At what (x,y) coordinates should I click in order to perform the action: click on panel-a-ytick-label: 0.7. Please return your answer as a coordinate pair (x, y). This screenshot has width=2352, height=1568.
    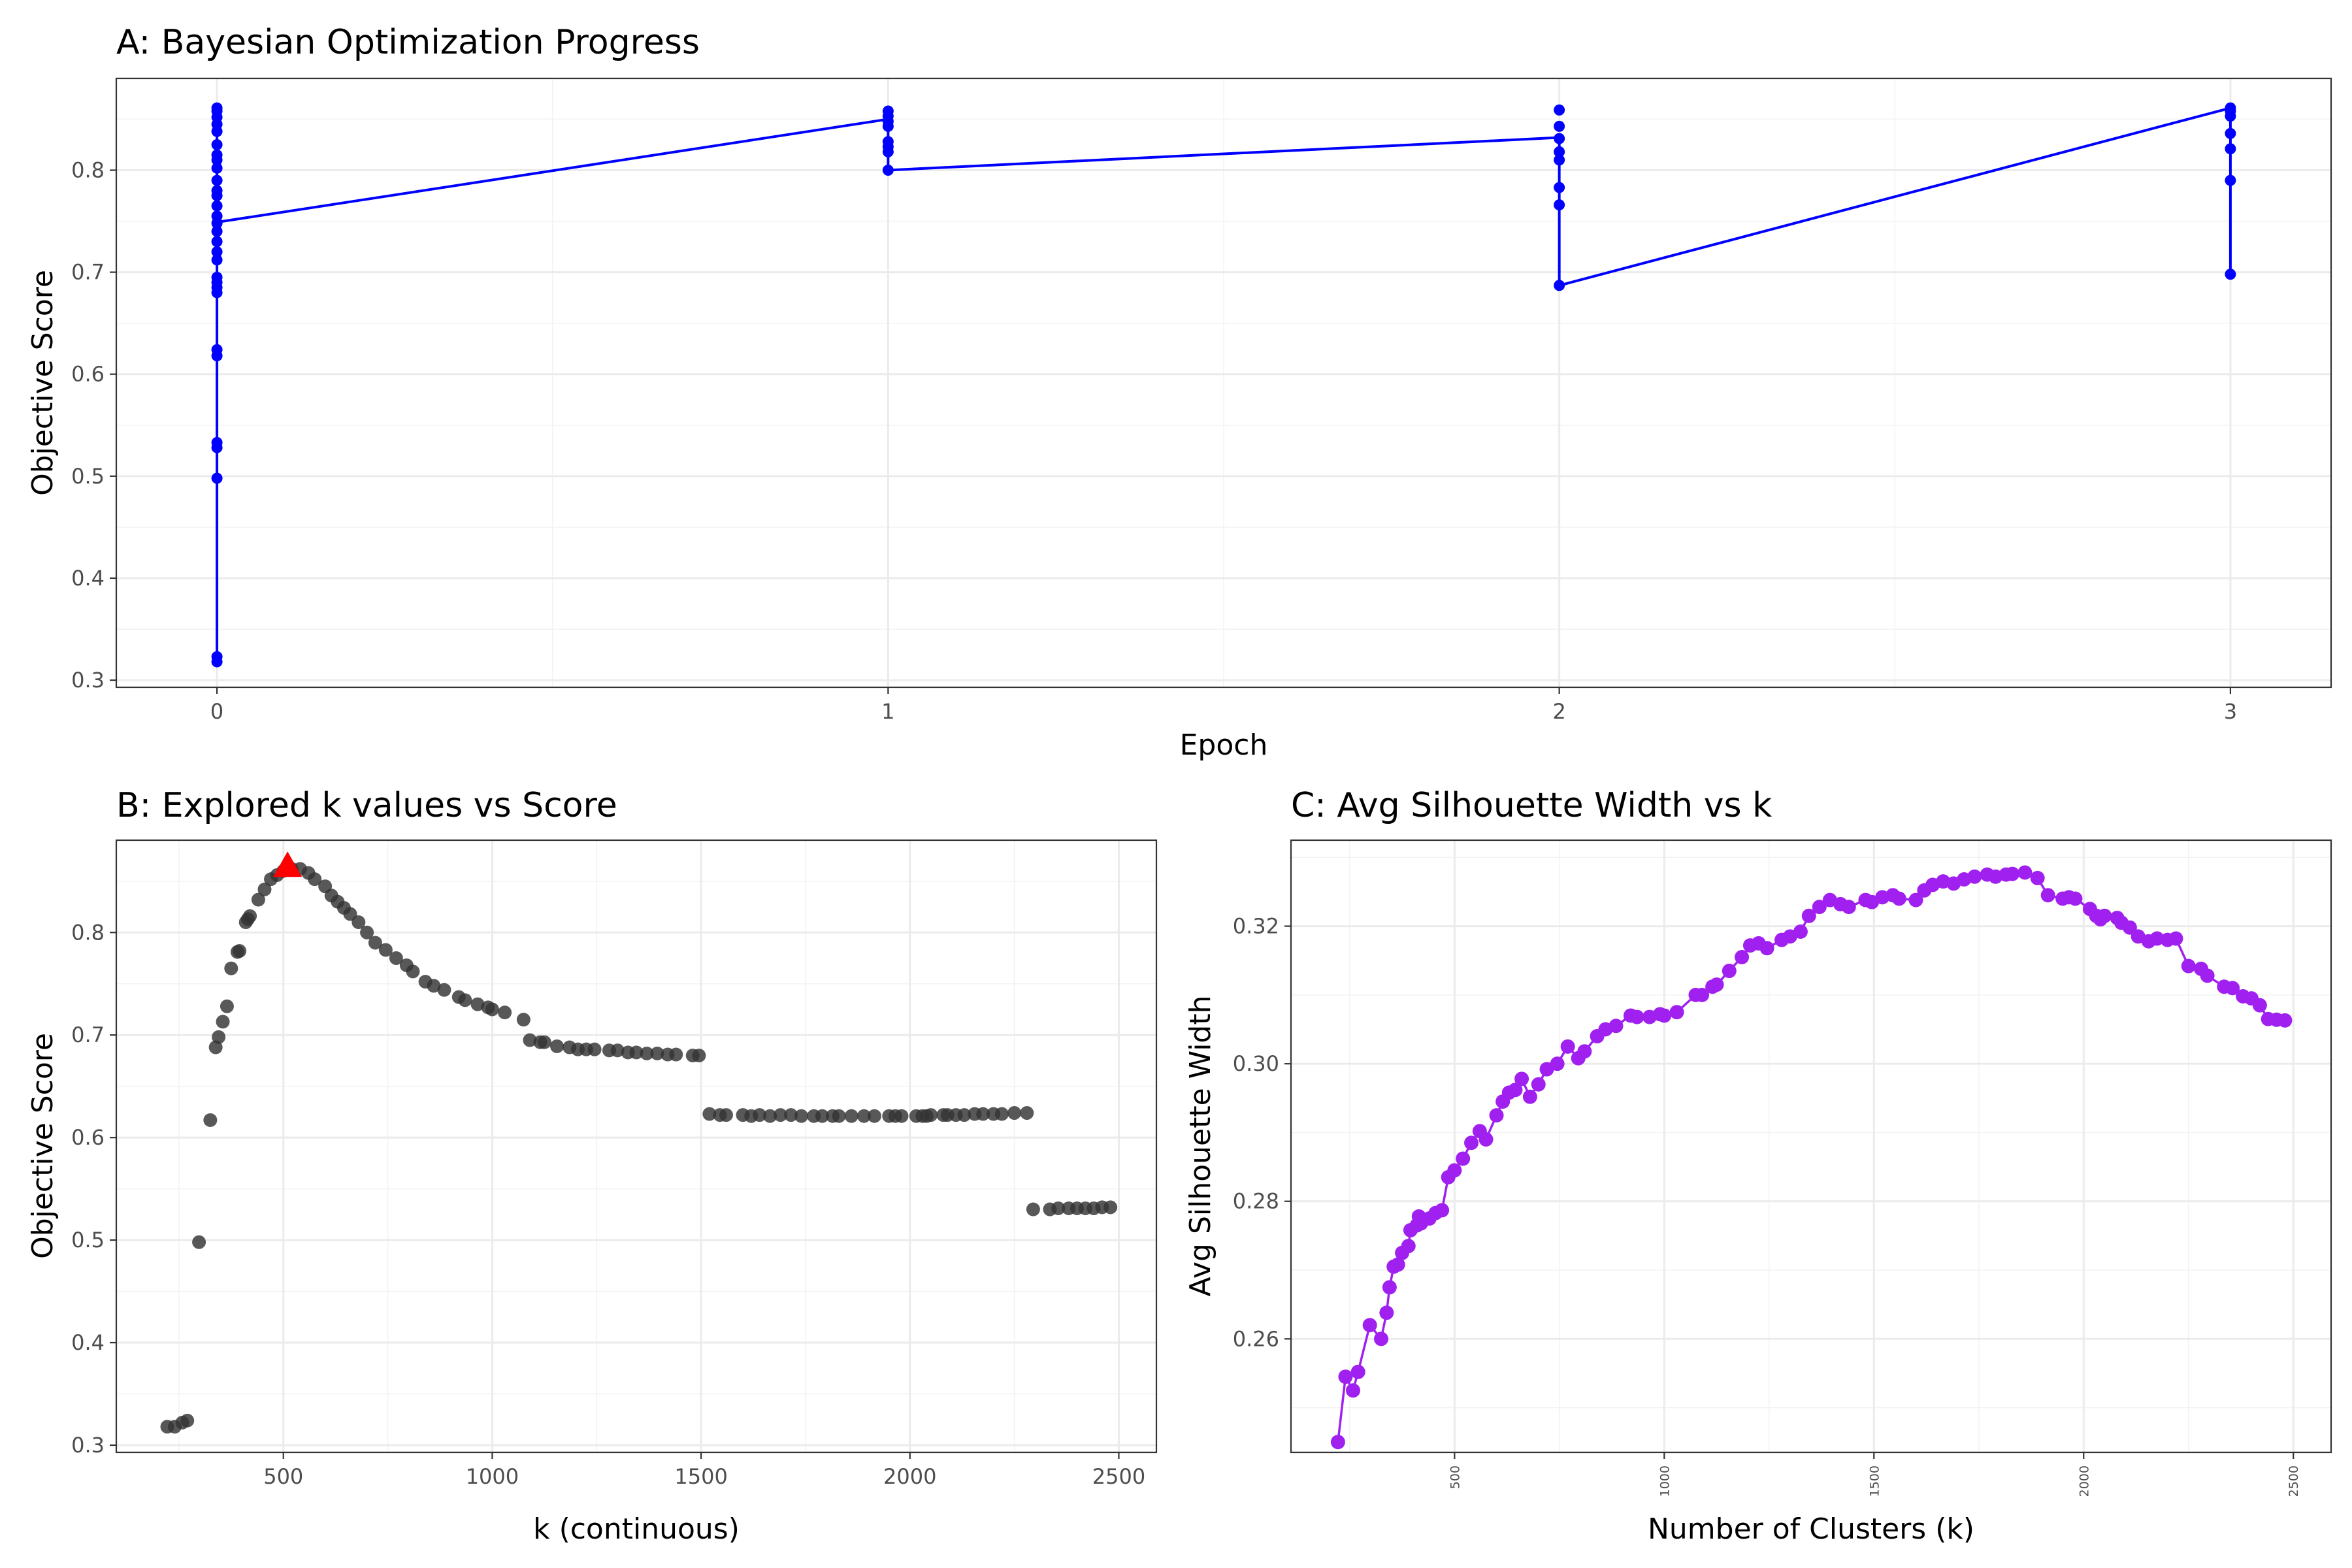
    Looking at the image, I should click on (88, 272).